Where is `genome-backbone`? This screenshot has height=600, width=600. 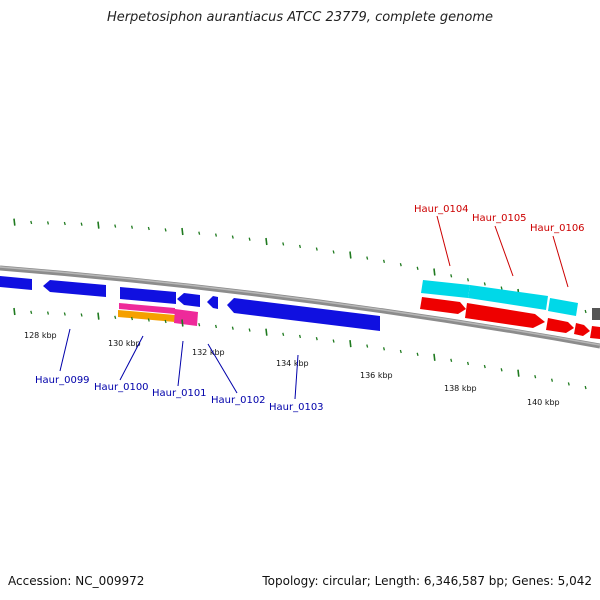
genome-backbone is located at coordinates (300, 307).